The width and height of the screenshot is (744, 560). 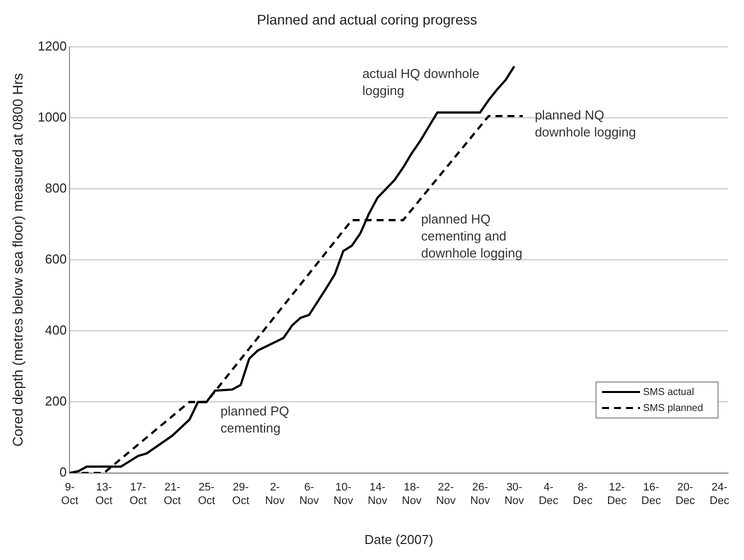 What do you see at coordinates (421, 82) in the screenshot?
I see `annotation: actual HQ downhole logging` at bounding box center [421, 82].